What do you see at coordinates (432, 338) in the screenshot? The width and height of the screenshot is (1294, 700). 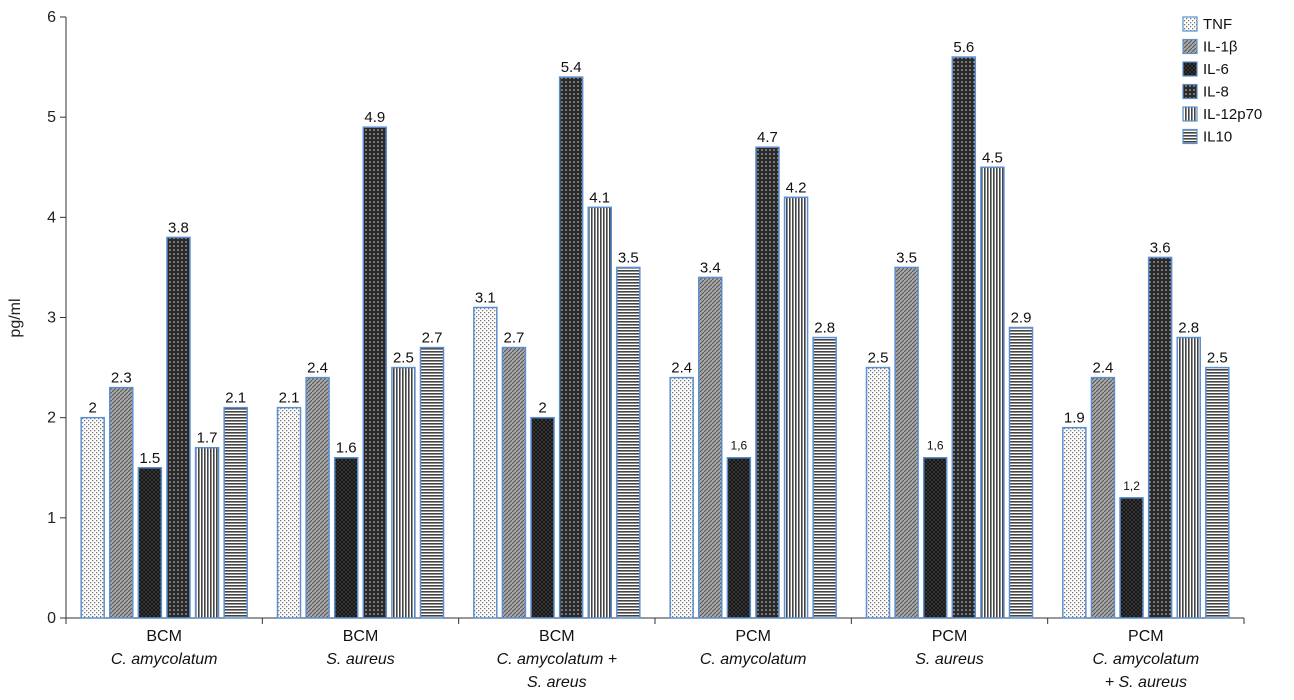 I see `data-label: 2.7` at bounding box center [432, 338].